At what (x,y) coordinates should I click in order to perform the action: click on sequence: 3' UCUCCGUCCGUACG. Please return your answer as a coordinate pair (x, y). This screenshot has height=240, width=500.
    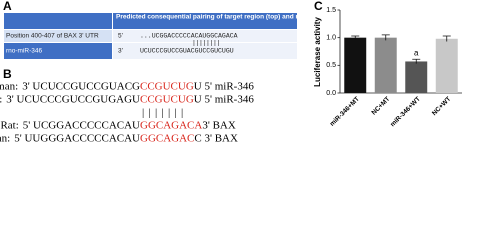
    Looking at the image, I should click on (81, 87).